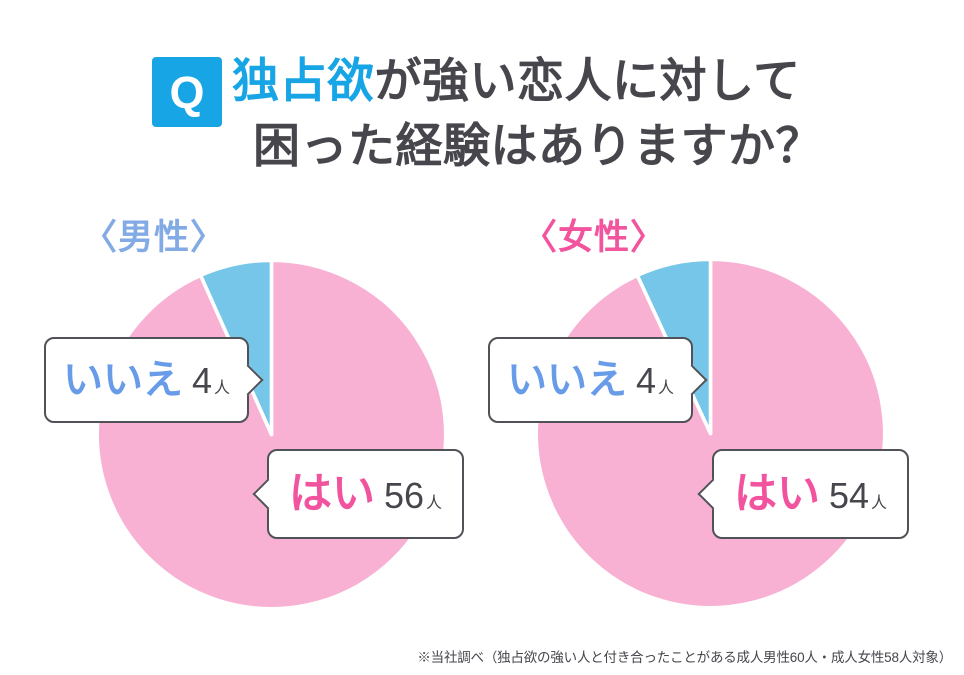  Describe the element at coordinates (434, 503) in the screenshot. I see `male-yes-unit: 人` at that location.